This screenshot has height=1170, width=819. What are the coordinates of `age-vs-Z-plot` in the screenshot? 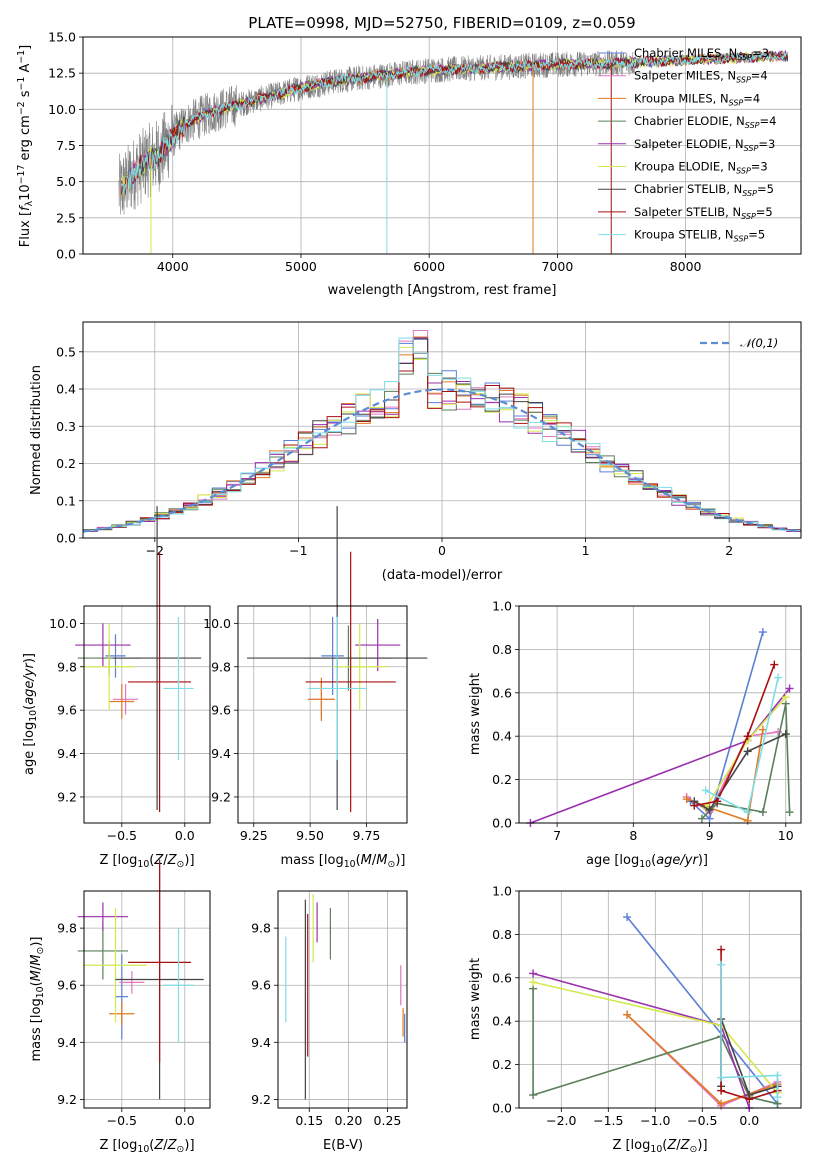 It's located at (138, 659).